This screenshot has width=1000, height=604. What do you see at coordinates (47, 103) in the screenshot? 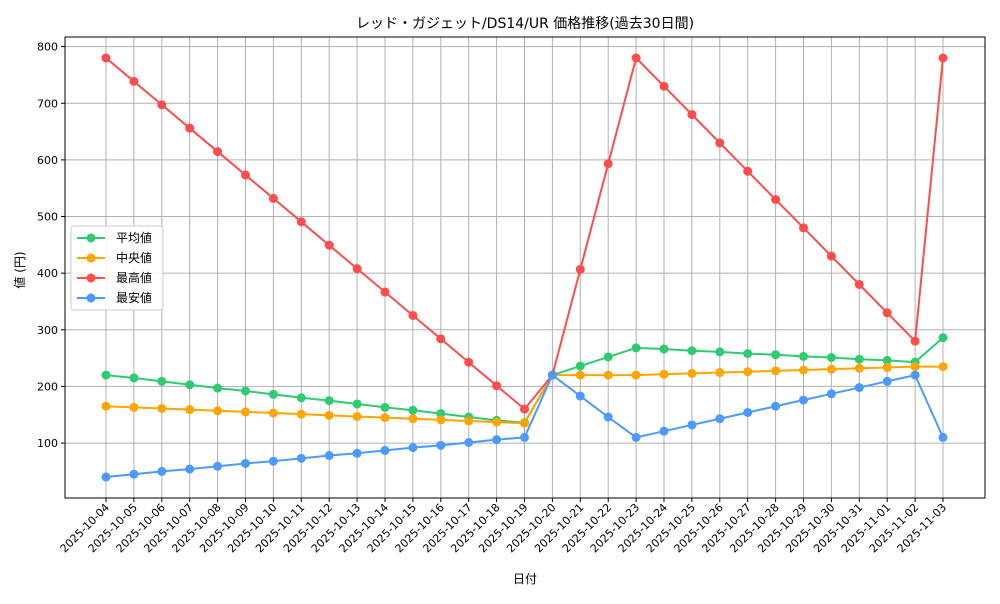
I see `y-tick-label: 700` at bounding box center [47, 103].